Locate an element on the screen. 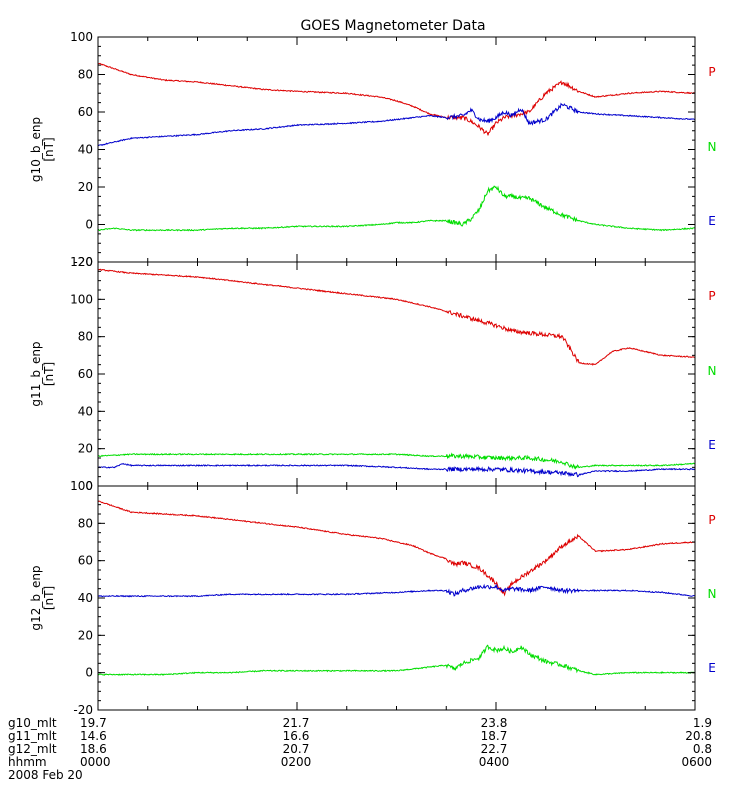 This screenshot has height=800, width=750. y-tick-label: 120 is located at coordinates (81, 262).